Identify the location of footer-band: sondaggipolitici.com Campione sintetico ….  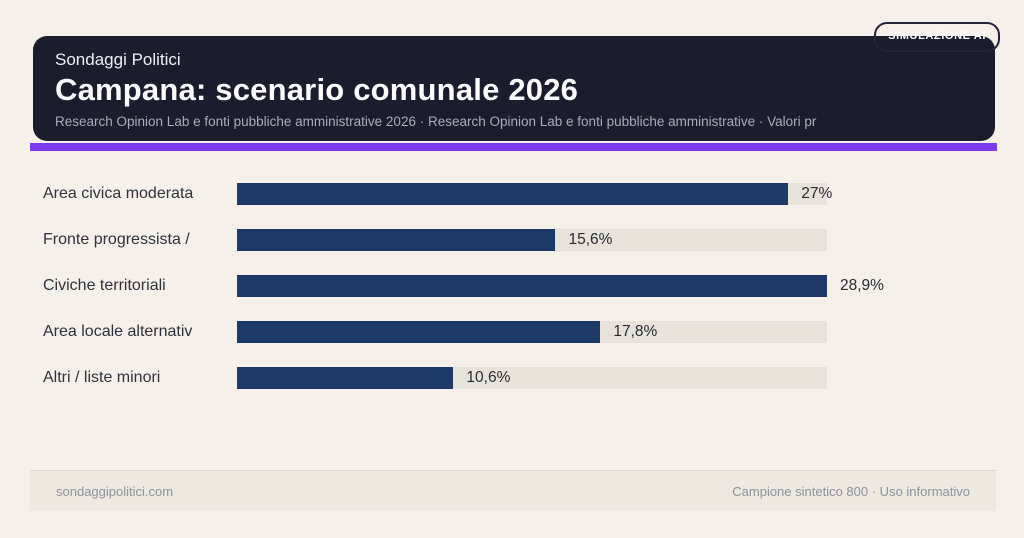
(513, 490).